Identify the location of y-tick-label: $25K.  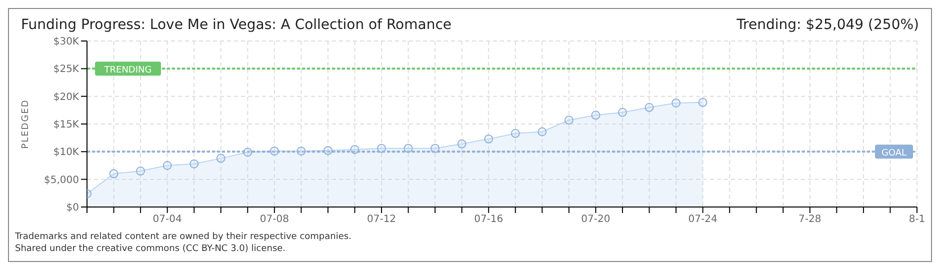
(66, 70).